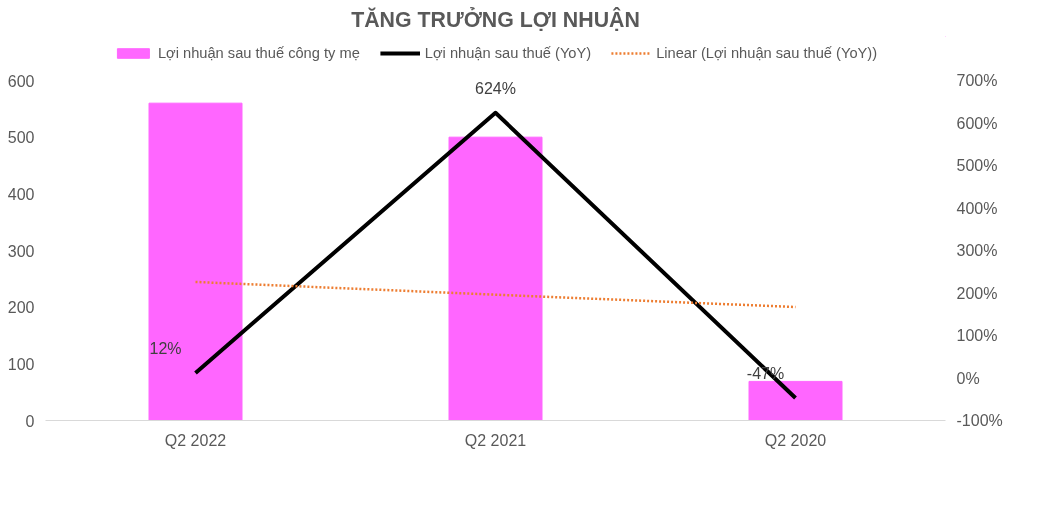 The height and width of the screenshot is (508, 1043). Describe the element at coordinates (195, 440) in the screenshot. I see `x-tick-label: Q2 2022` at that location.